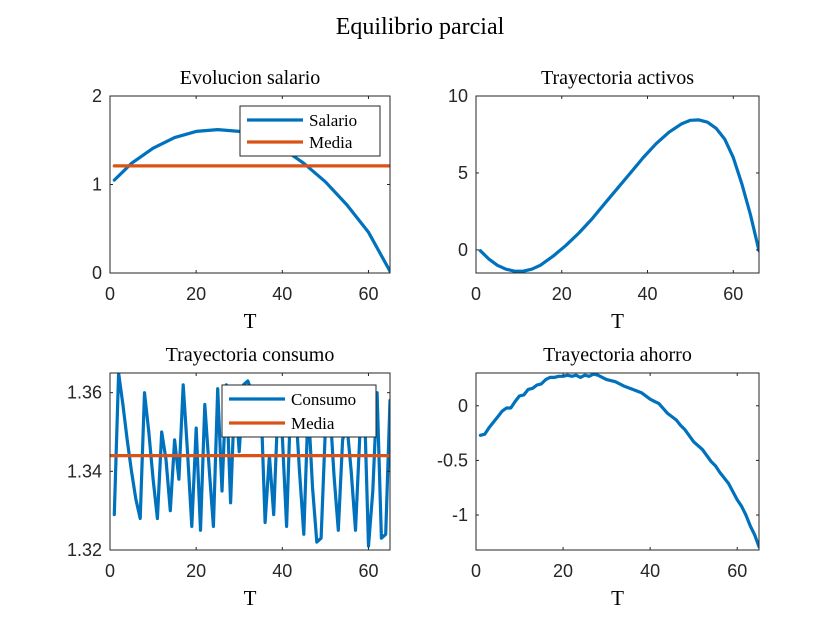 This screenshot has height=630, width=840. I want to click on figure-title: Equilibrio parcial, so click(420, 27).